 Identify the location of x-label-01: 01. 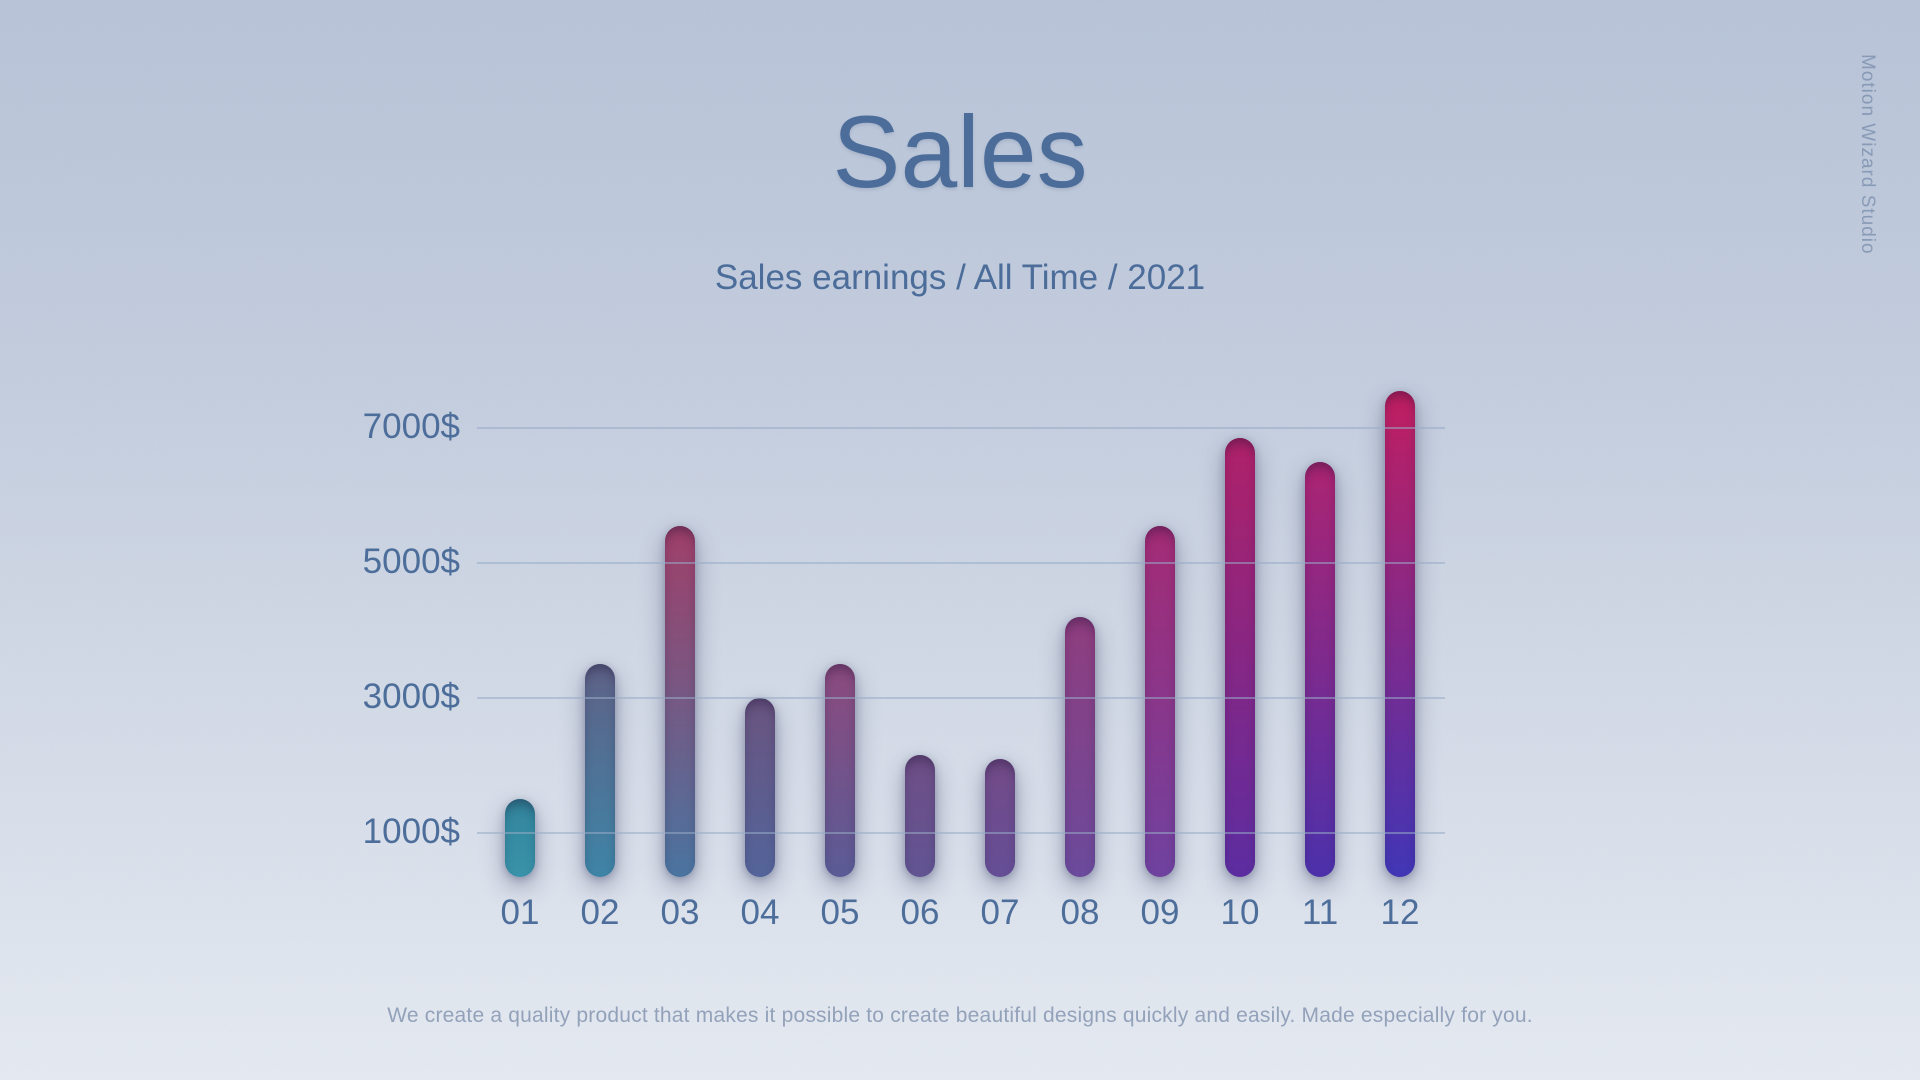
(520, 912).